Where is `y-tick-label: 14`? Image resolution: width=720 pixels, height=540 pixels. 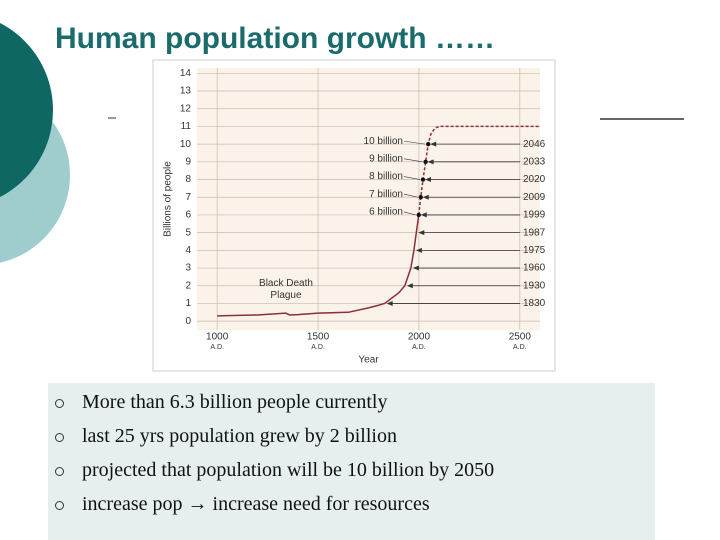
y-tick-label: 14 is located at coordinates (186, 73).